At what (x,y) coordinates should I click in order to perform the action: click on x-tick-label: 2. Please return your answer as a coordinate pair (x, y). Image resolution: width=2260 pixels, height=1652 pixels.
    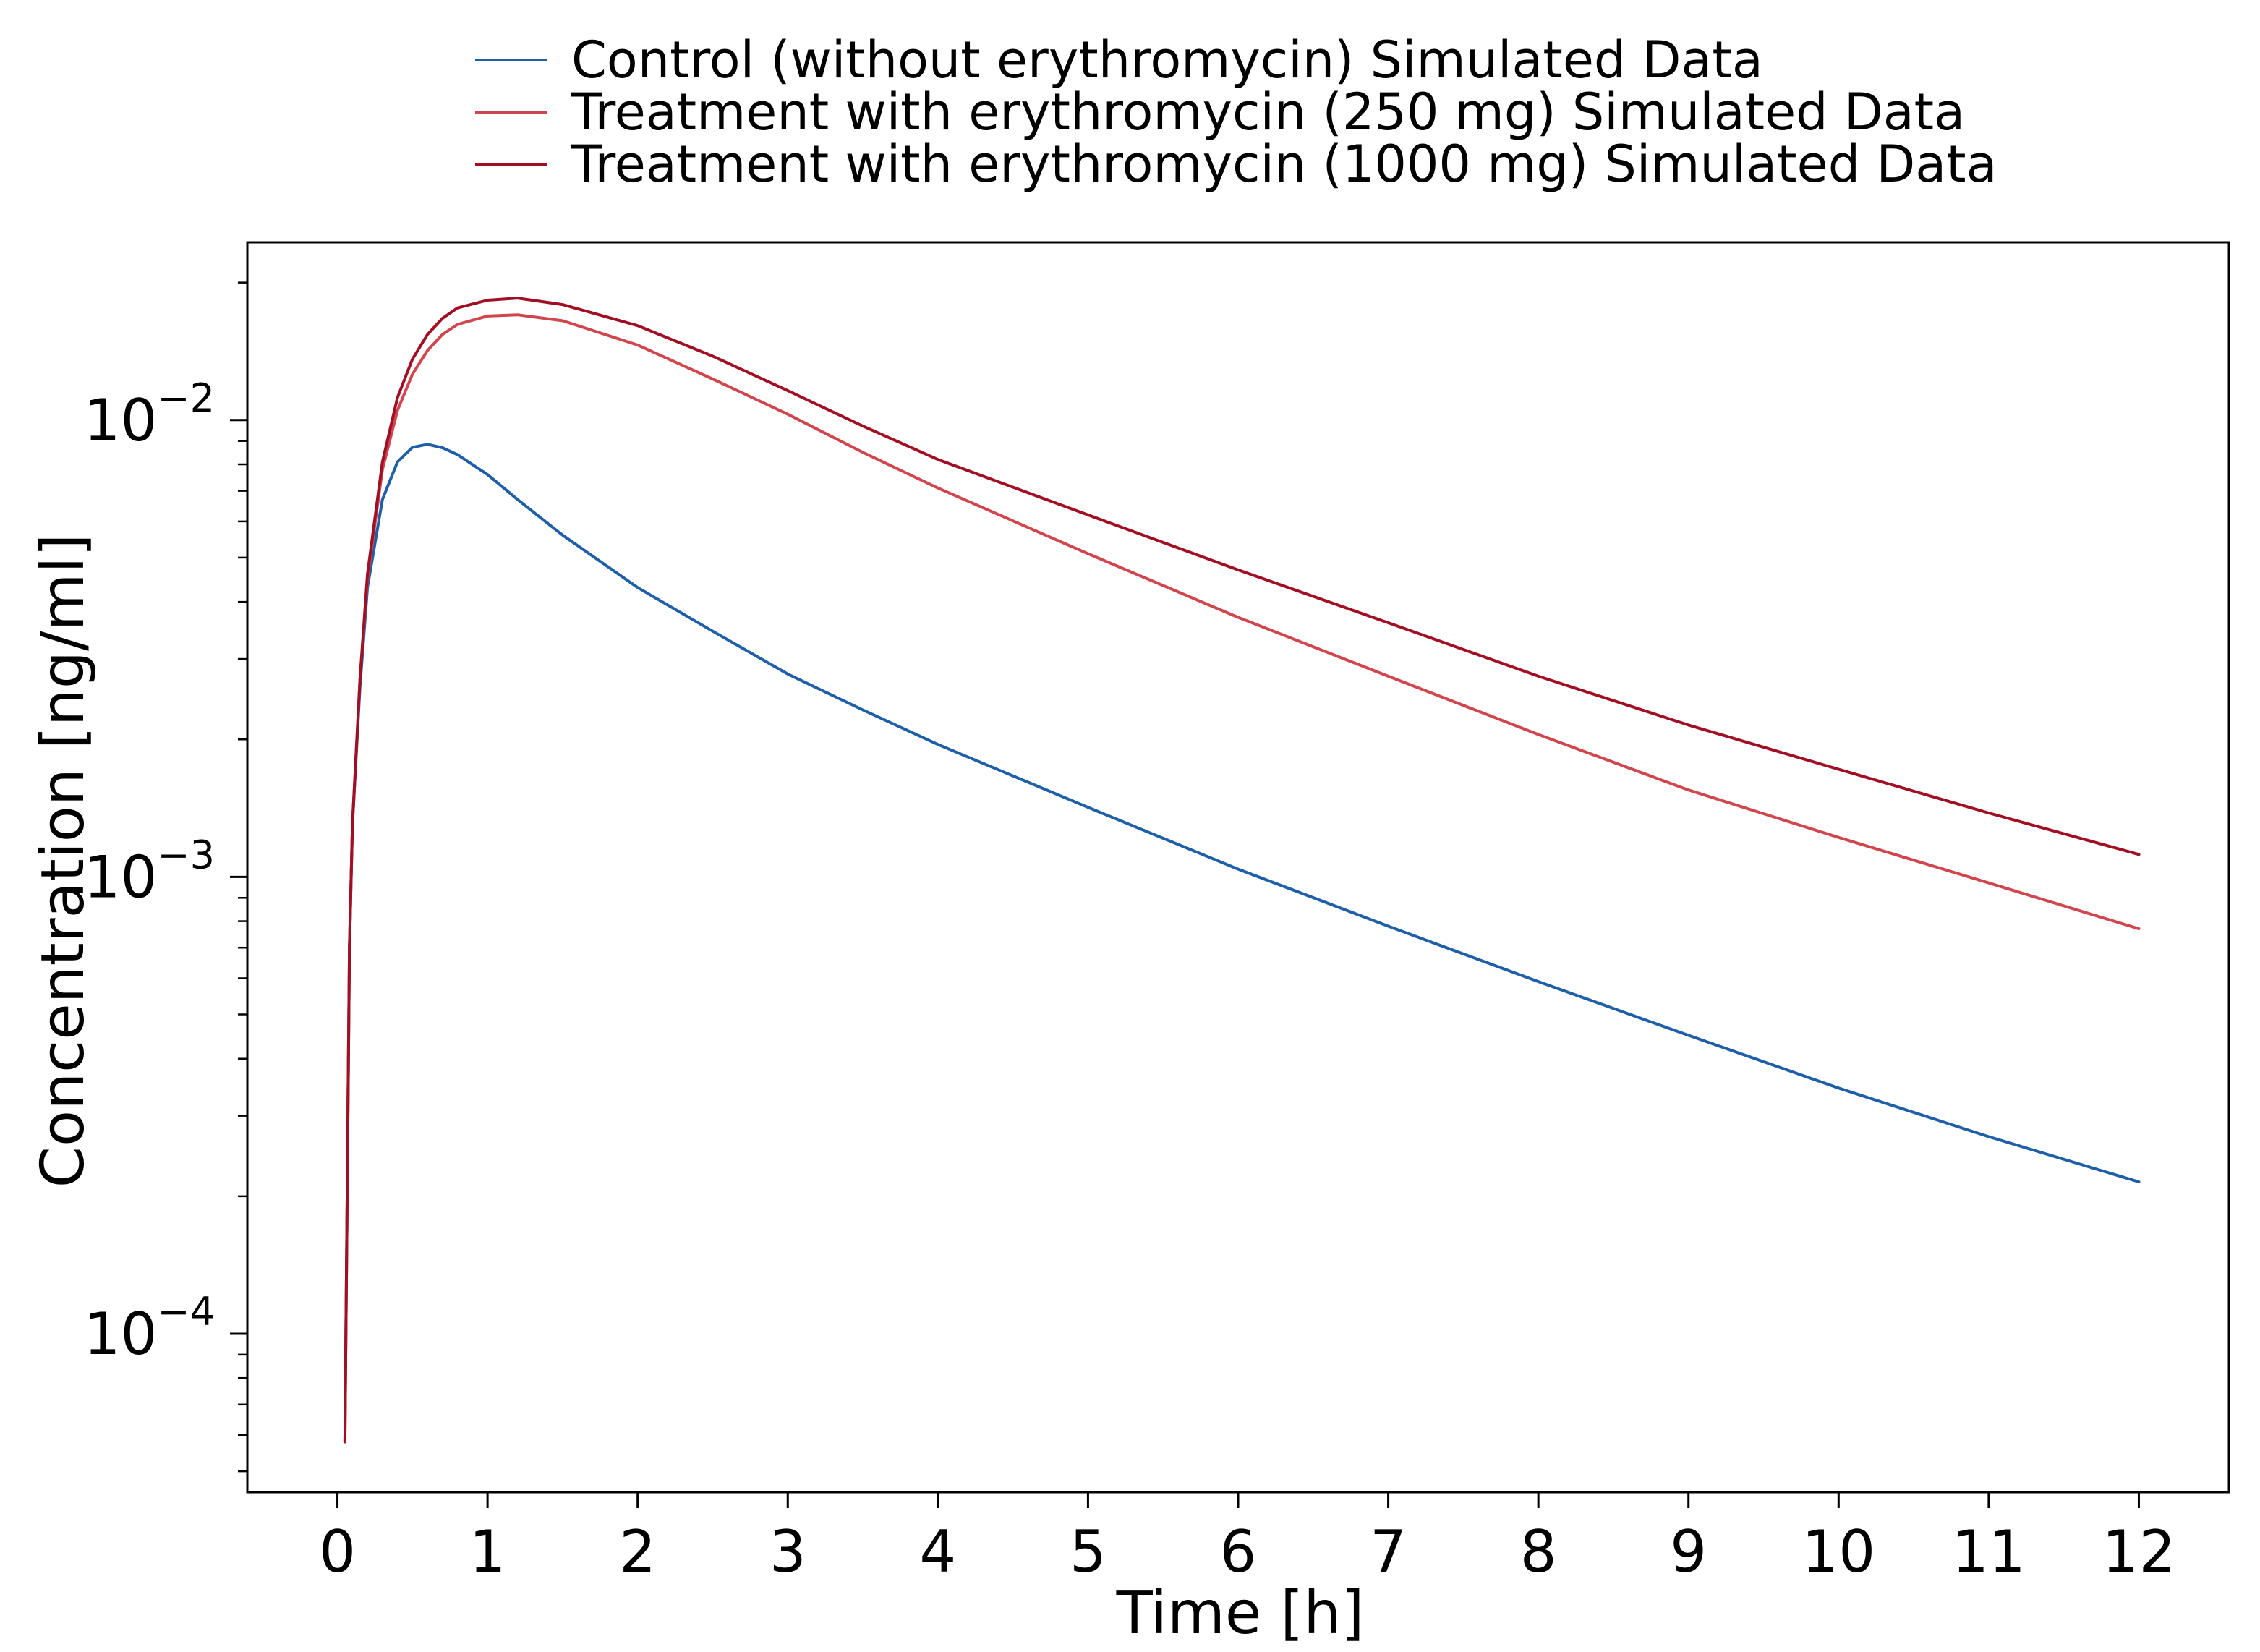
    Looking at the image, I should click on (637, 1551).